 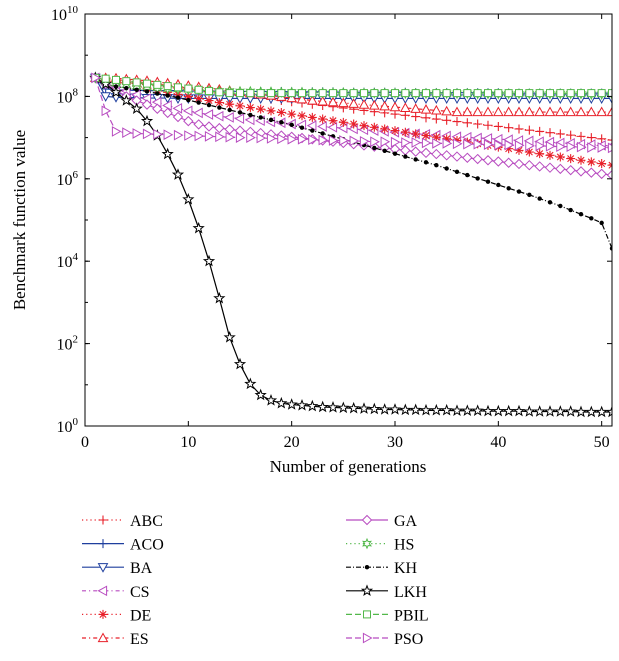 What do you see at coordinates (19, 220) in the screenshot?
I see `y-axis-label: Benchmark function value` at bounding box center [19, 220].